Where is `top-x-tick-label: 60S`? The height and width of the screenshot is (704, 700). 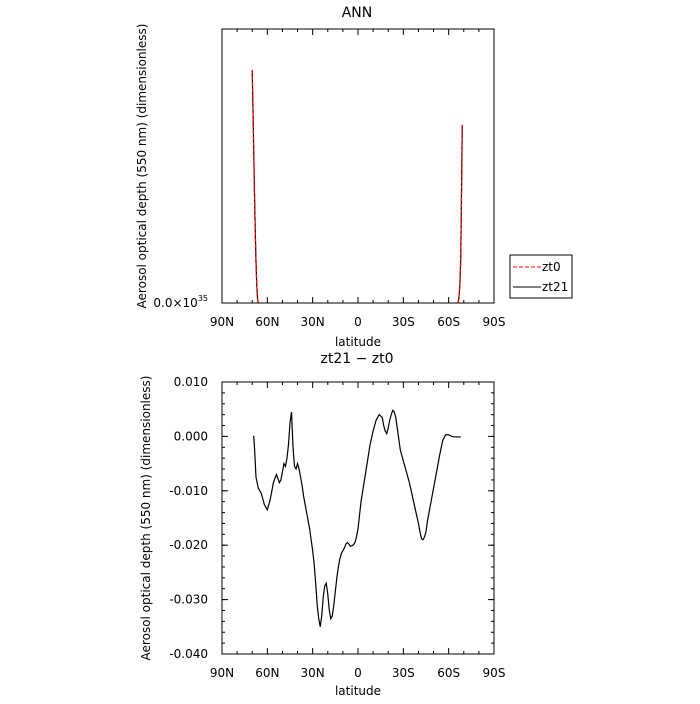
top-x-tick-label: 60S is located at coordinates (448, 322).